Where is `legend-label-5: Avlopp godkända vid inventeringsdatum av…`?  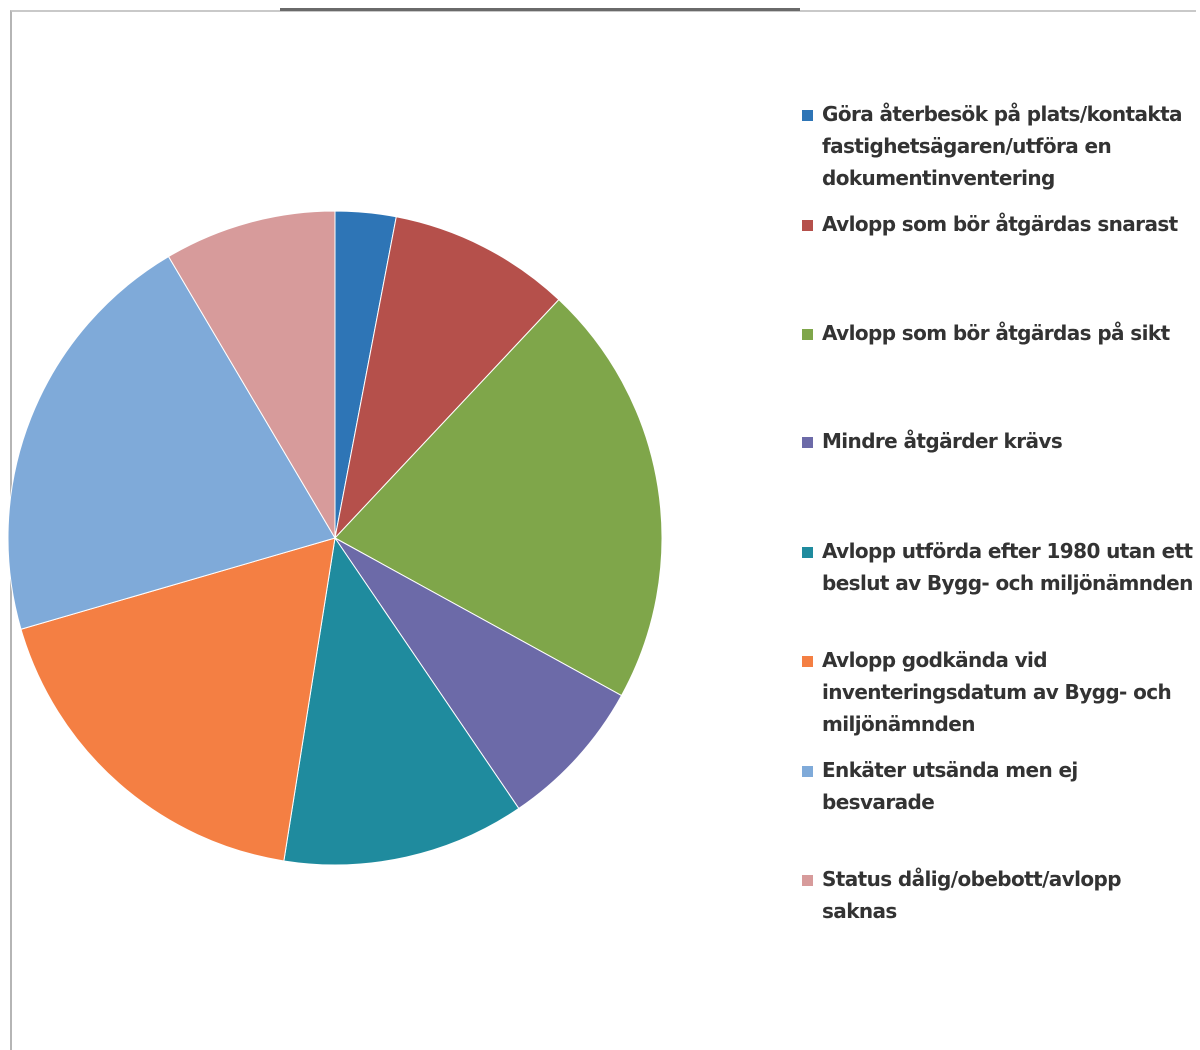 legend-label-5: Avlopp godkända vid inventeringsdatum av… is located at coordinates (997, 692).